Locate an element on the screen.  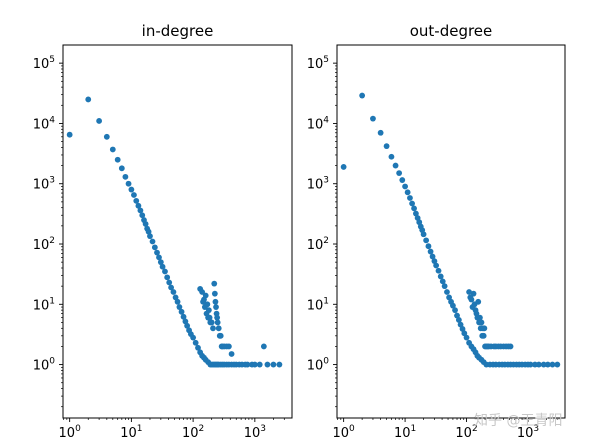
y-tick-label: 10² is located at coordinates (44, 244).